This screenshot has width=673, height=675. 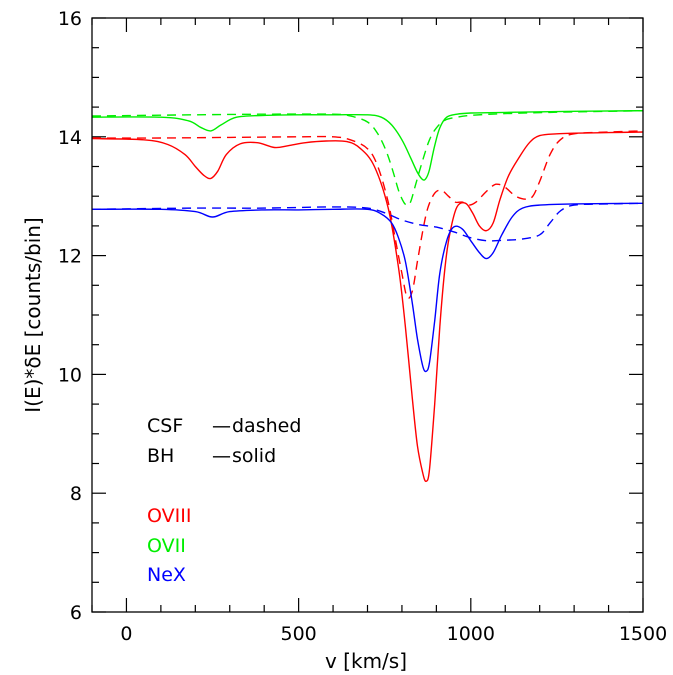 What do you see at coordinates (367, 222) in the screenshot?
I see `series-line-nex-dashed` at bounding box center [367, 222].